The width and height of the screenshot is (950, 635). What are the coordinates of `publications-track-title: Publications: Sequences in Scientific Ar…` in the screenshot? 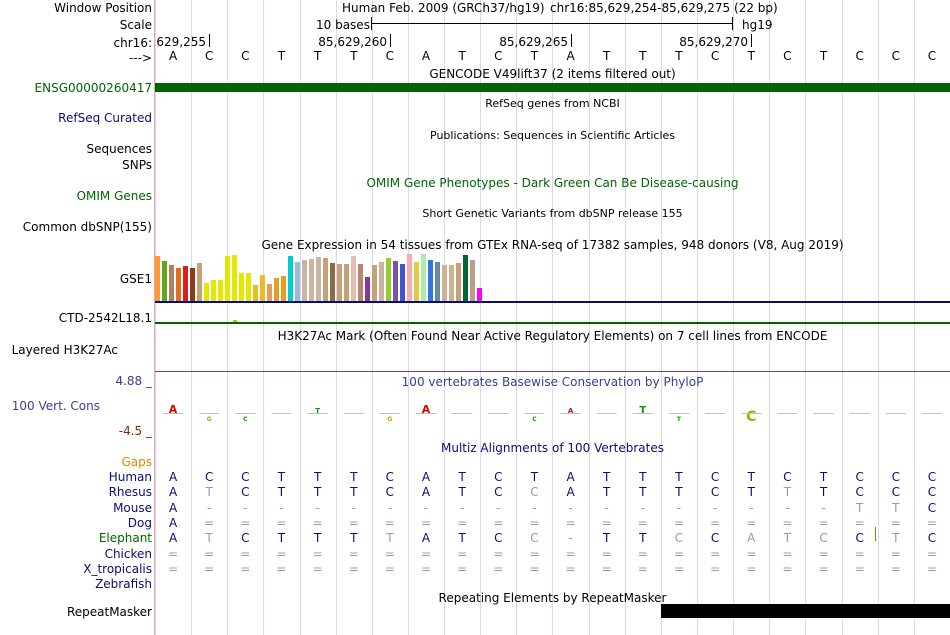 It's located at (552, 135).